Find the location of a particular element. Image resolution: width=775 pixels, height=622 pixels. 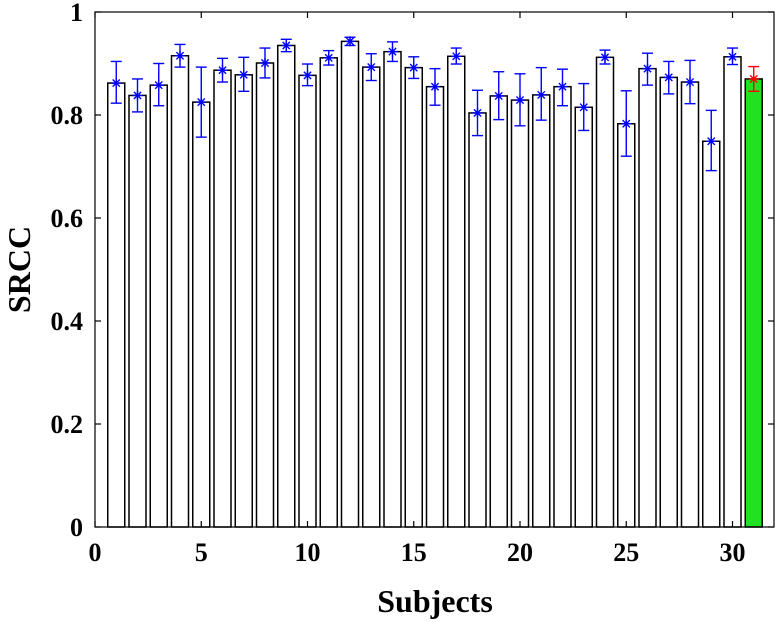

x-tick-label-15: 15 is located at coordinates (414, 552).